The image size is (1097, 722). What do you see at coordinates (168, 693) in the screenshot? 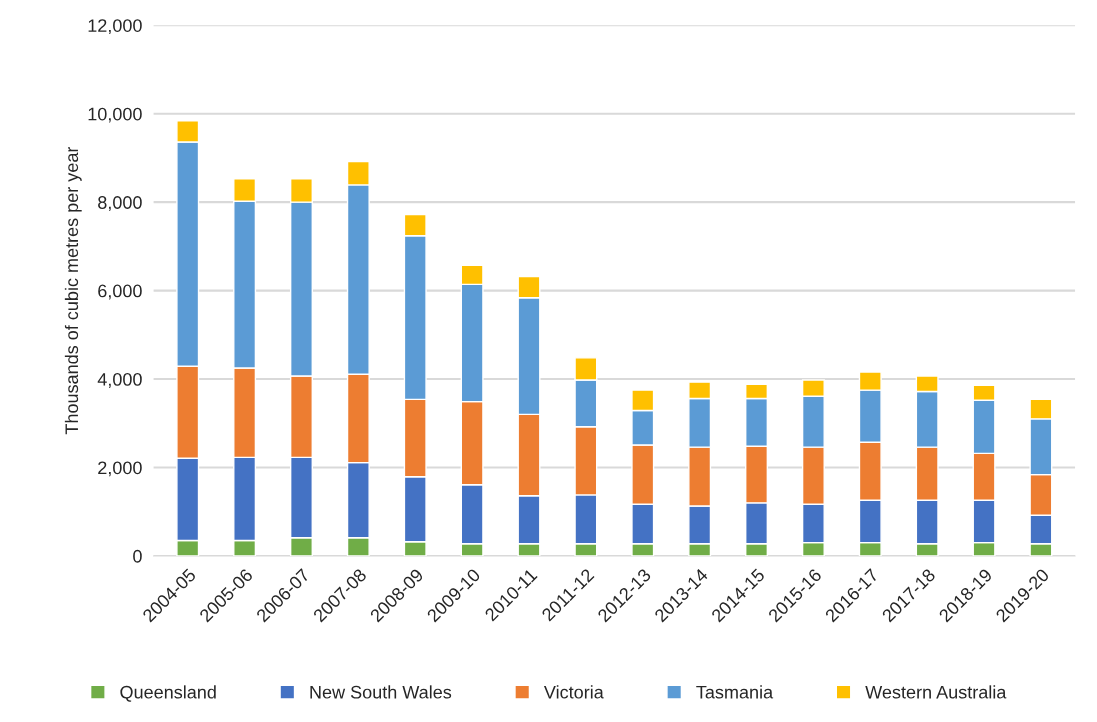
I see `legend-label: Queensland` at bounding box center [168, 693].